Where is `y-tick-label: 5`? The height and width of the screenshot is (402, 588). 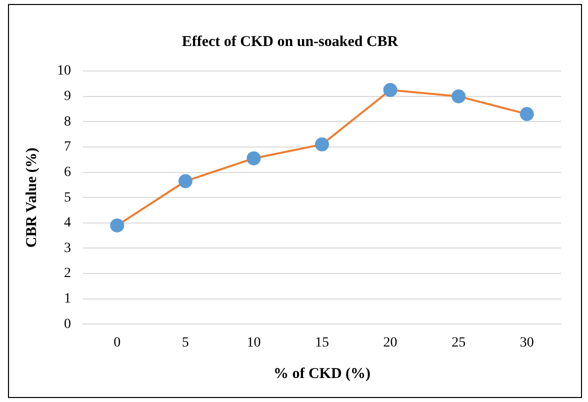 y-tick-label: 5 is located at coordinates (67, 198).